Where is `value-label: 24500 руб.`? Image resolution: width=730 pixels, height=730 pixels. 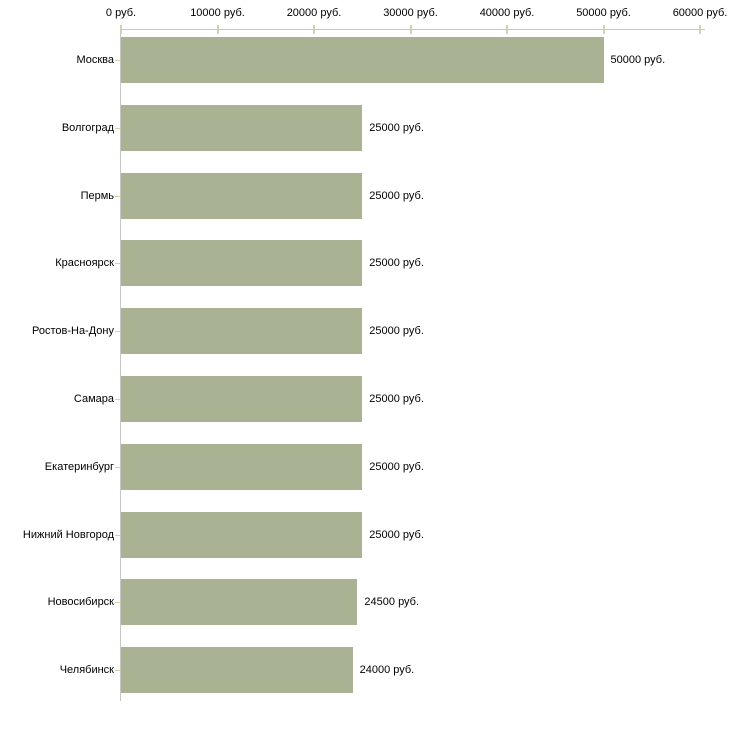 value-label: 24500 руб. is located at coordinates (392, 602).